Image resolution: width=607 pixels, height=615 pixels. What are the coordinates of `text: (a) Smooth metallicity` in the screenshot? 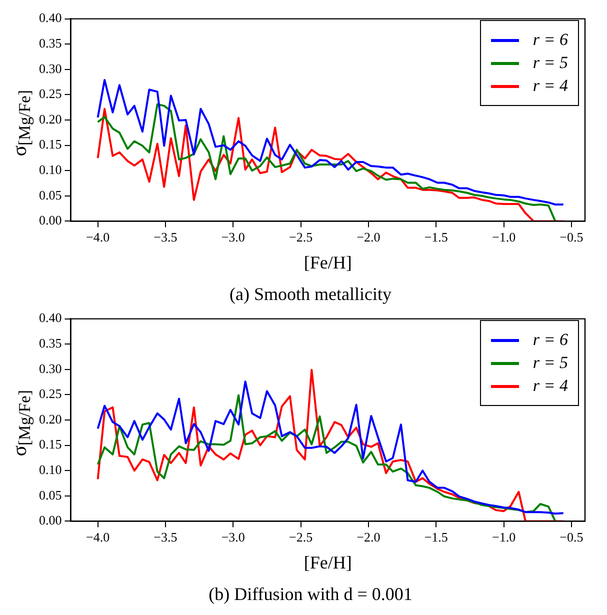 It's located at (311, 294).